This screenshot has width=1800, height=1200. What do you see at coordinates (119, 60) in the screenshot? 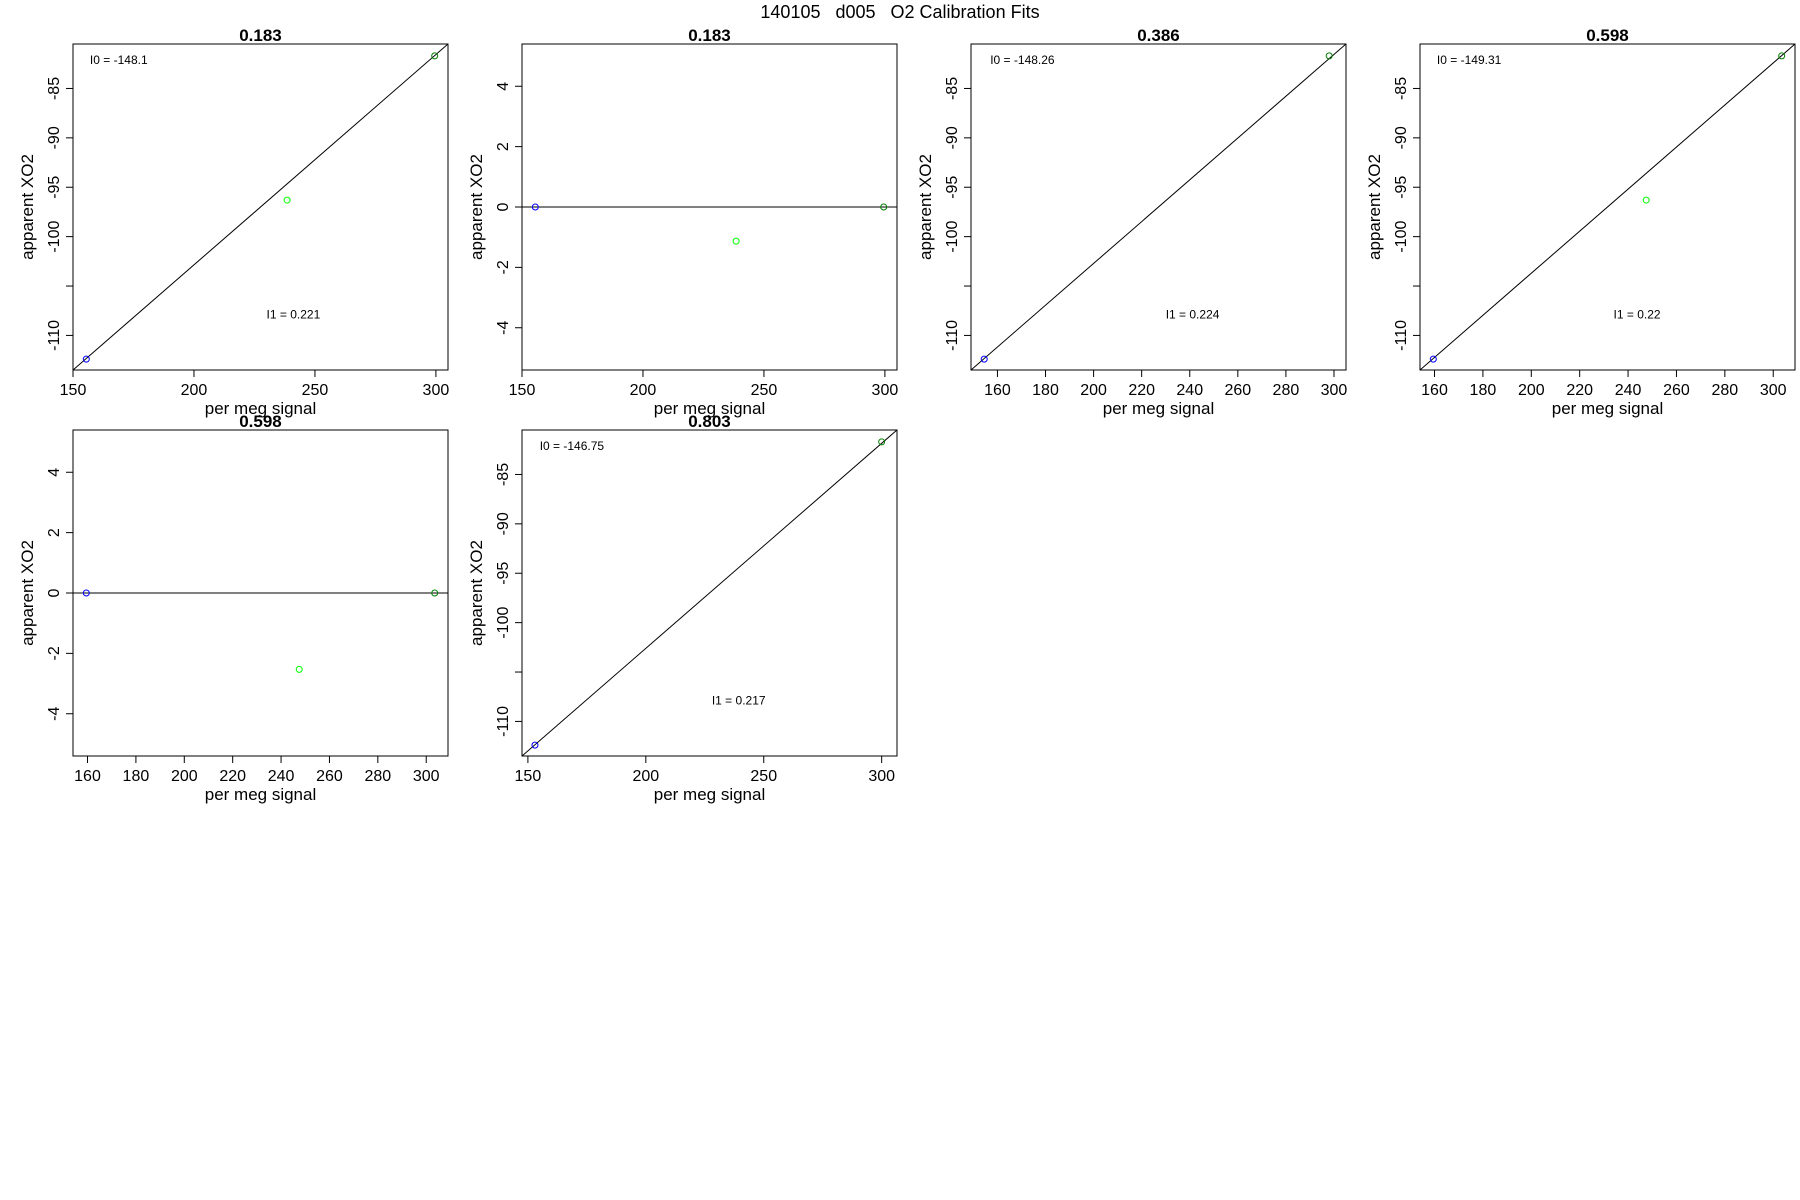
I see `fit-annotation: I0 = -148.1` at bounding box center [119, 60].